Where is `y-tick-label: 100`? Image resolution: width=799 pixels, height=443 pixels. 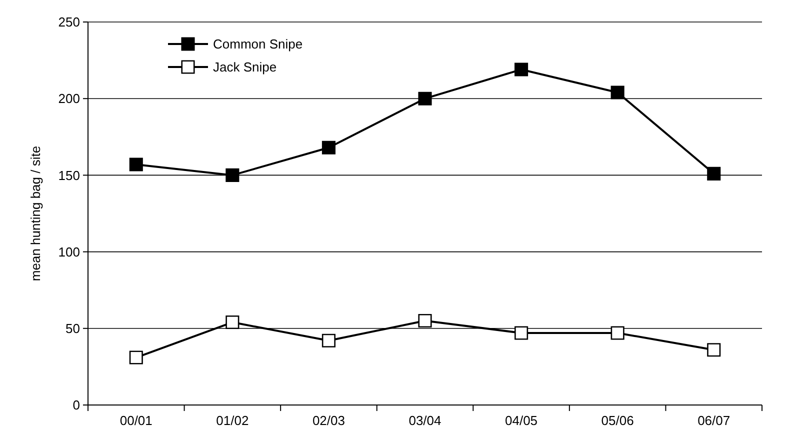
y-tick-label: 100 is located at coordinates (69, 252).